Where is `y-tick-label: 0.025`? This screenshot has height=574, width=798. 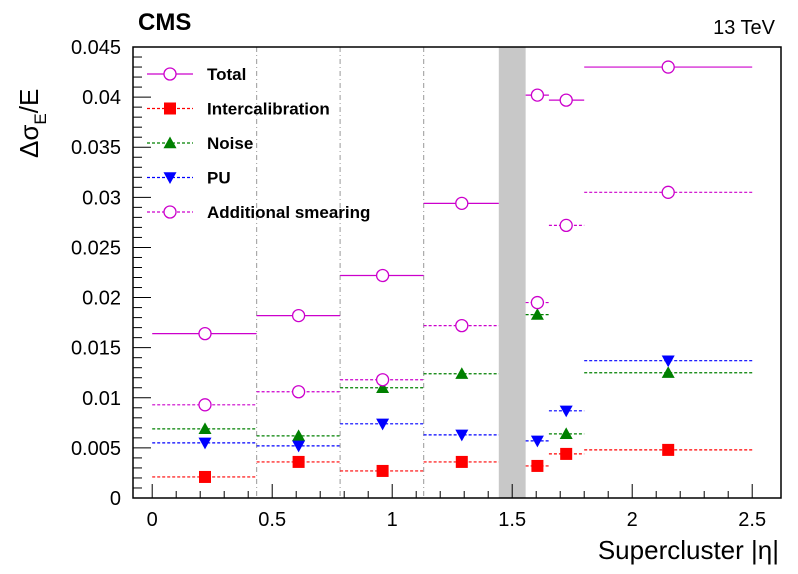
y-tick-label: 0.025 is located at coordinates (96, 248).